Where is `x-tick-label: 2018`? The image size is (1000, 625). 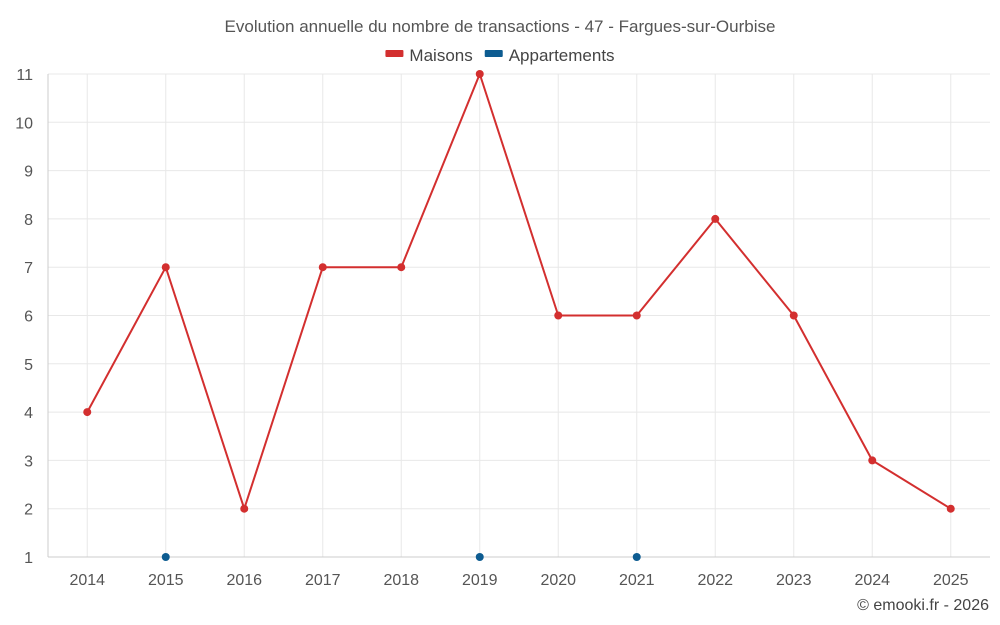 x-tick-label: 2018 is located at coordinates (401, 580).